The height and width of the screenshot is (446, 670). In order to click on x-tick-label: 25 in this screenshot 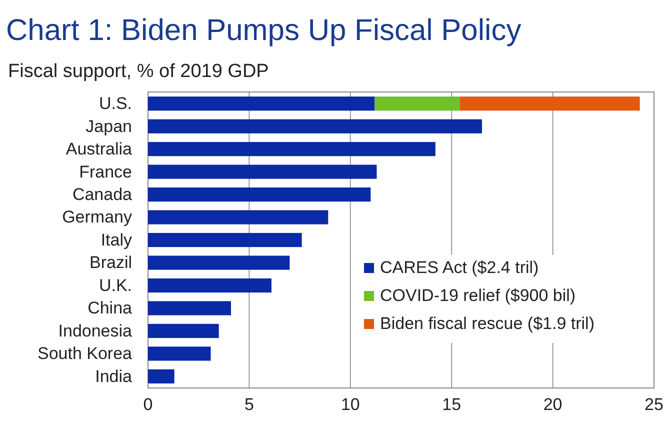, I will do `click(654, 404)`.